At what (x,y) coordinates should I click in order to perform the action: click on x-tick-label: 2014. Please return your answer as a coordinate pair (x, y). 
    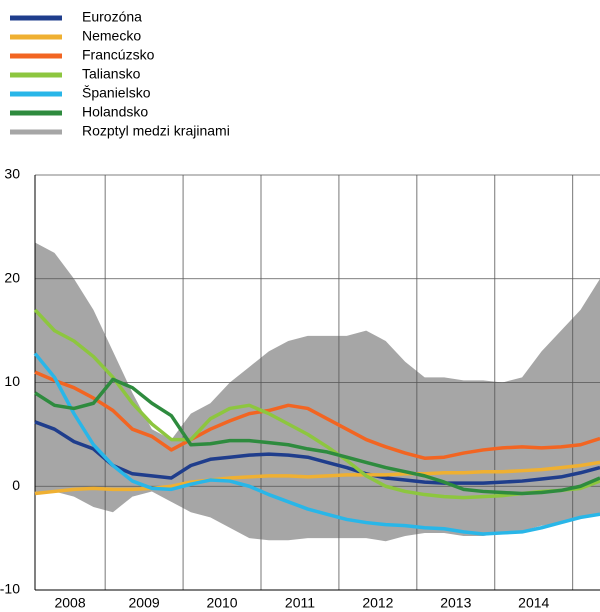
    Looking at the image, I should click on (533, 603).